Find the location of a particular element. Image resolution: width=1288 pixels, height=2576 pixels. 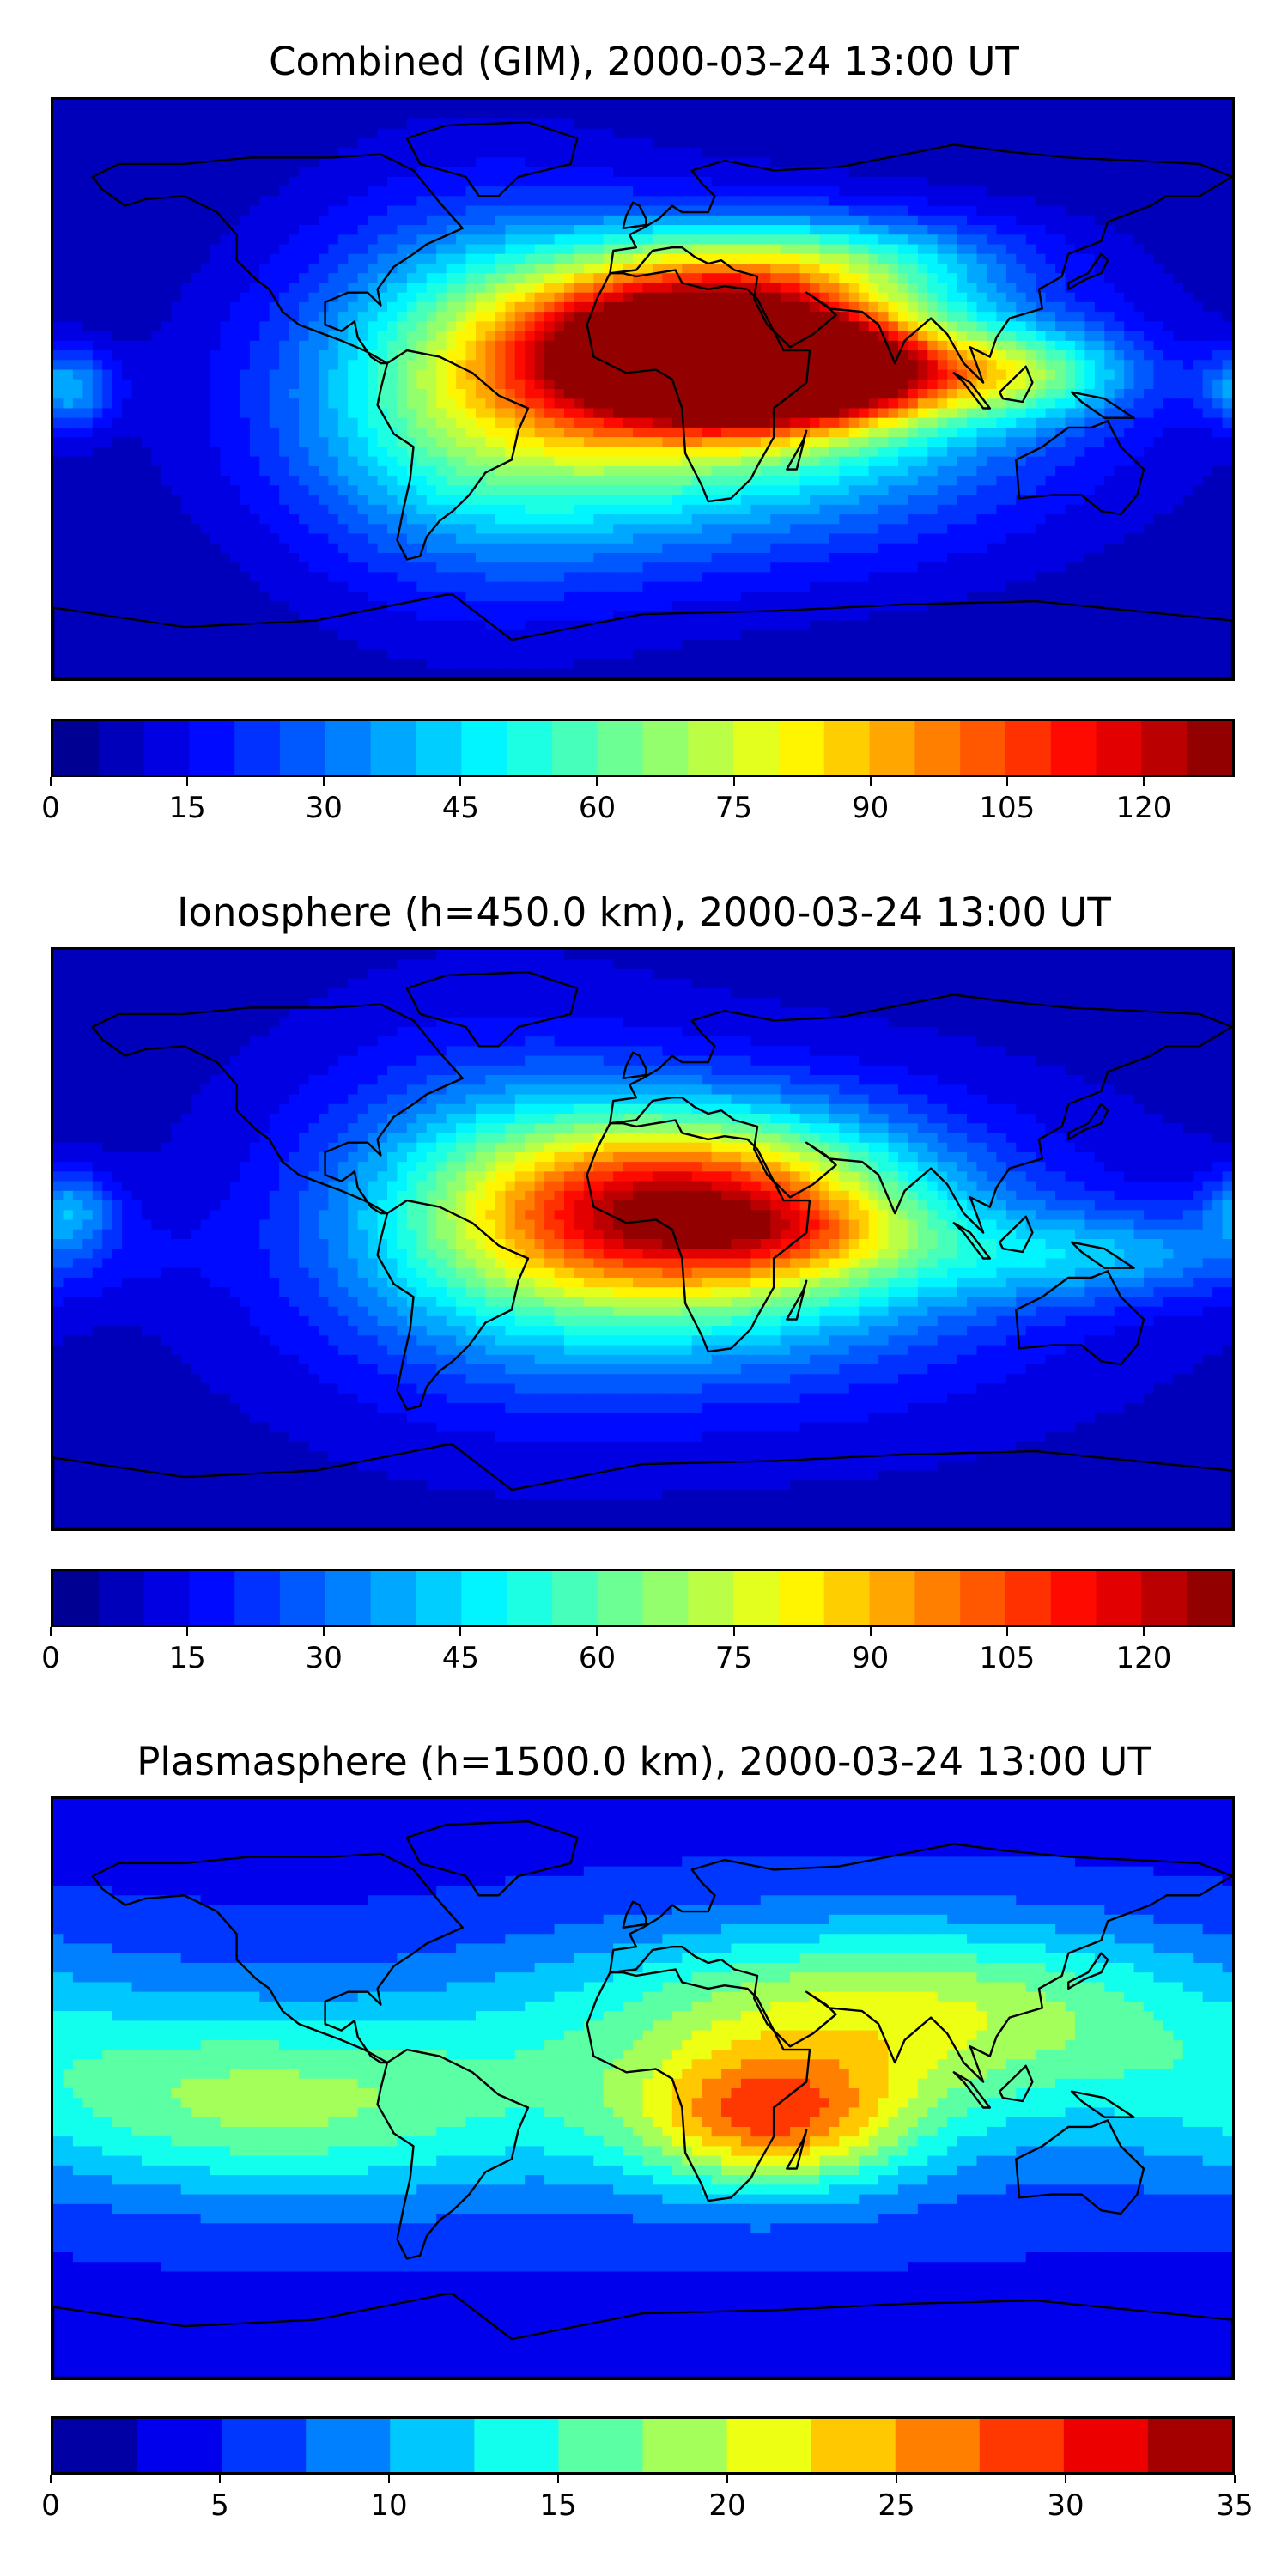

tick-label: 105 is located at coordinates (1007, 1658).